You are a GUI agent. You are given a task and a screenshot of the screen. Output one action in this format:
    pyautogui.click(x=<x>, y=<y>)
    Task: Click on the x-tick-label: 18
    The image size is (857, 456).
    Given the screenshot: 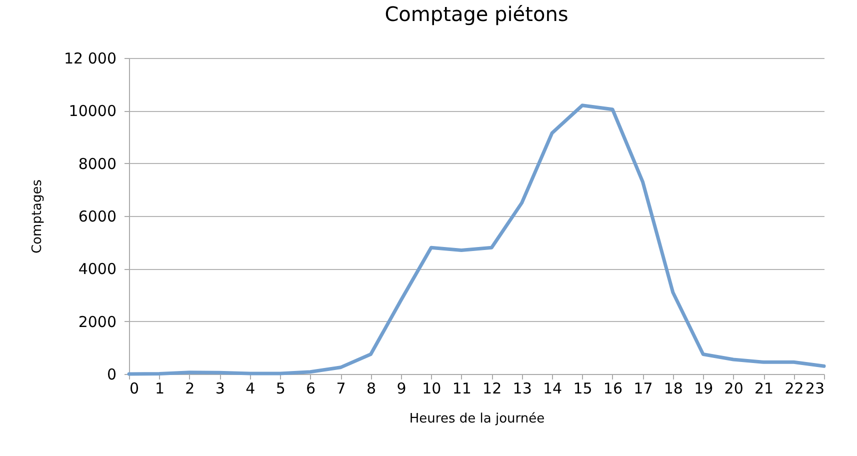 What is the action you would take?
    pyautogui.click(x=673, y=389)
    